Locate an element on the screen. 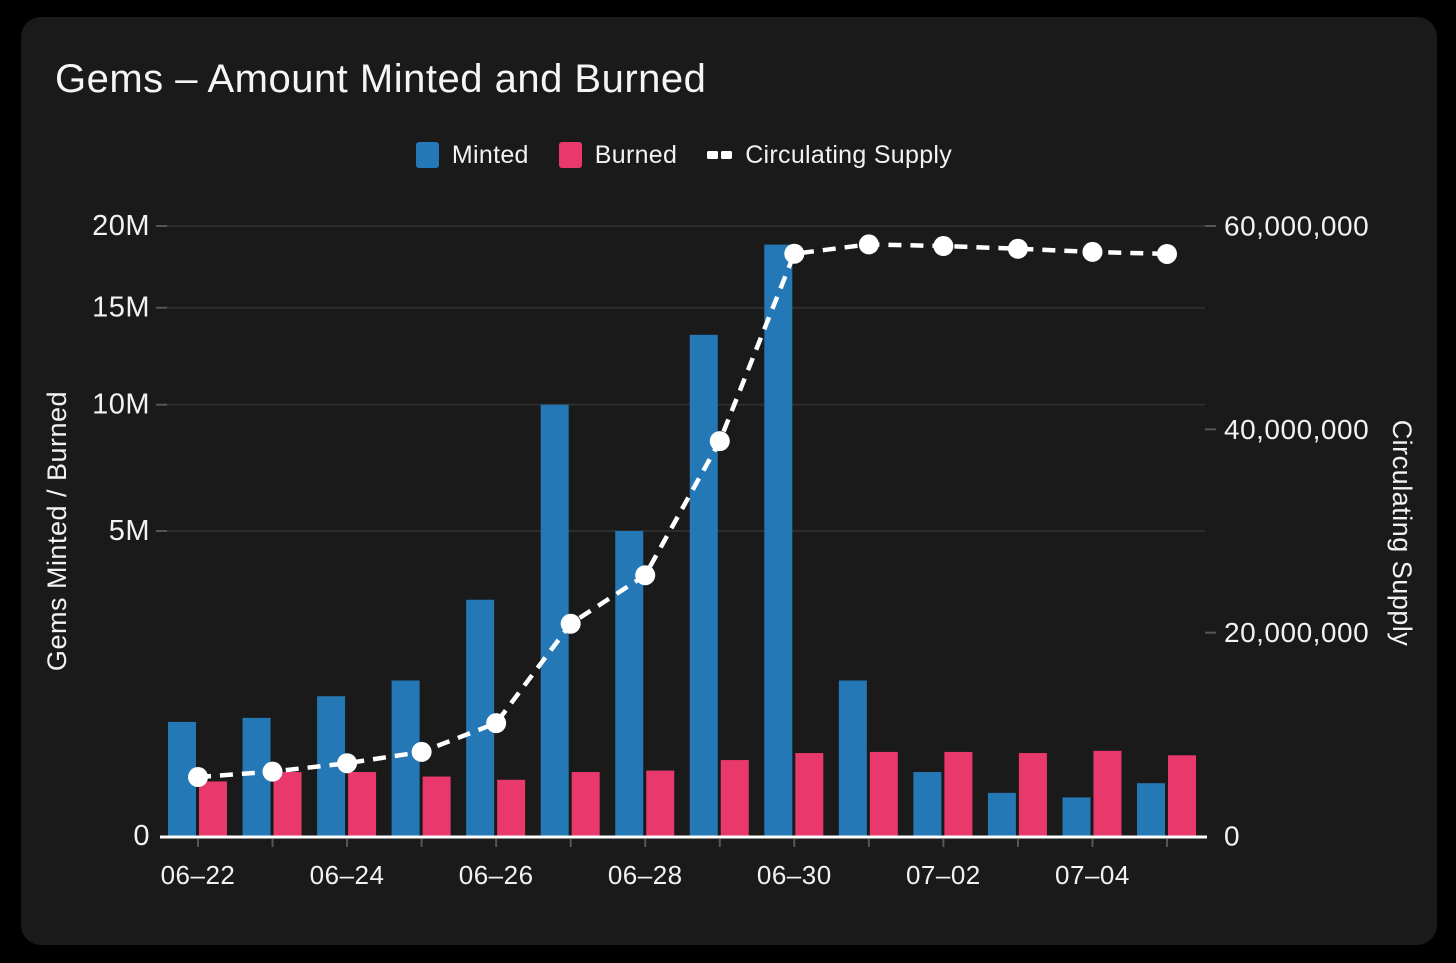 The height and width of the screenshot is (963, 1456). left-axis-tick-label: 15M is located at coordinates (121, 308).